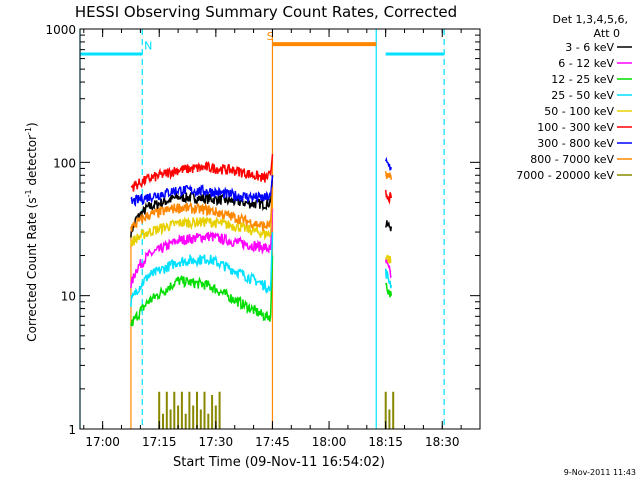  What do you see at coordinates (68, 297) in the screenshot?
I see `y-tick-label: 10` at bounding box center [68, 297].